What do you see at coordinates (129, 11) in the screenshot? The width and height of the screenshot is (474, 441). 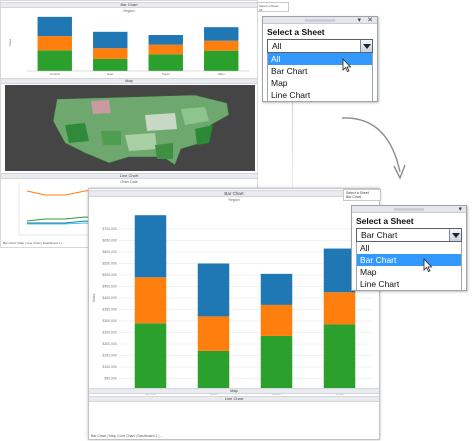 I see `back-bar-subtitle: Region` at bounding box center [129, 11].